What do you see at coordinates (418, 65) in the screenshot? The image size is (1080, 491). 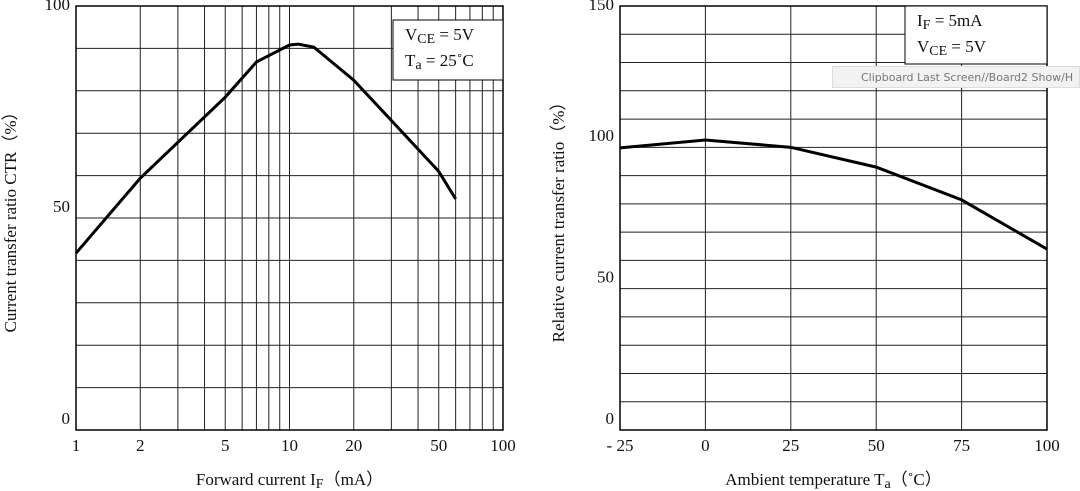 I see `annotation-part: a` at bounding box center [418, 65].